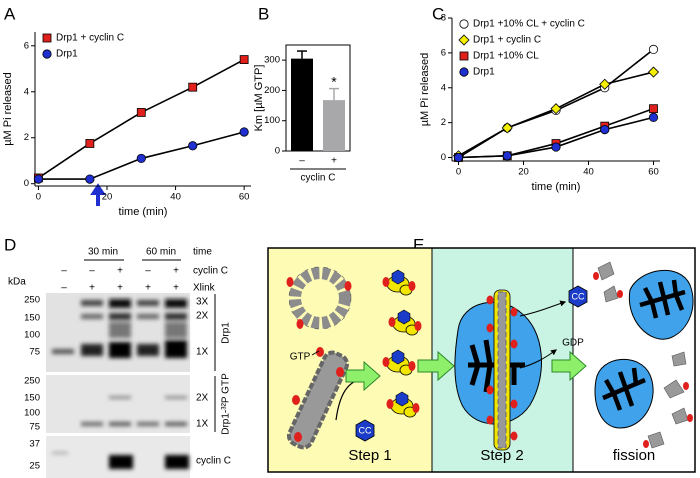 The image size is (700, 478). I want to click on x-tick-label: +, so click(334, 161).